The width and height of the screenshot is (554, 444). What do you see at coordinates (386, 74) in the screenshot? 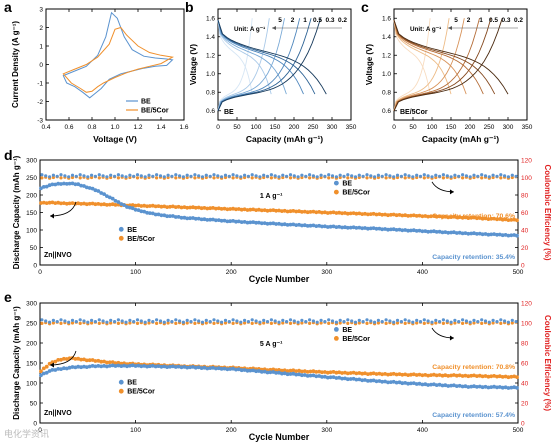
I see `y-tick-label: 1.0` at bounding box center [386, 74].